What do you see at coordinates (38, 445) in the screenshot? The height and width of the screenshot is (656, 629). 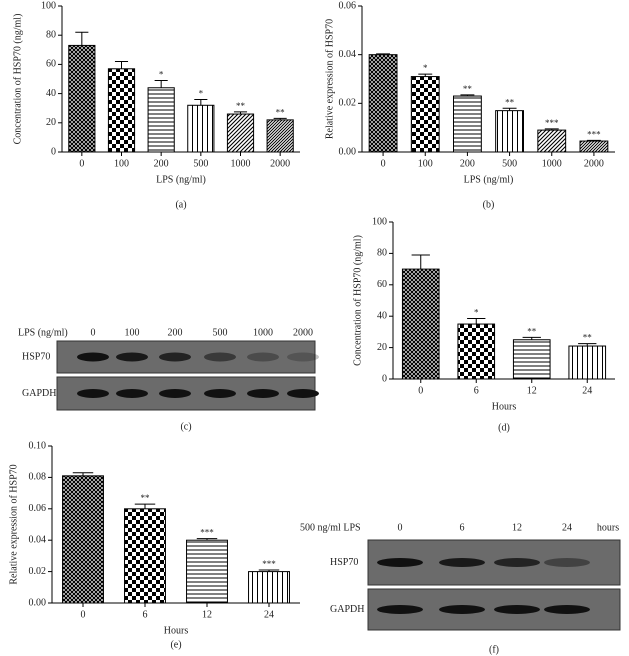 I see `y-tick-label: 0.10` at bounding box center [38, 445].